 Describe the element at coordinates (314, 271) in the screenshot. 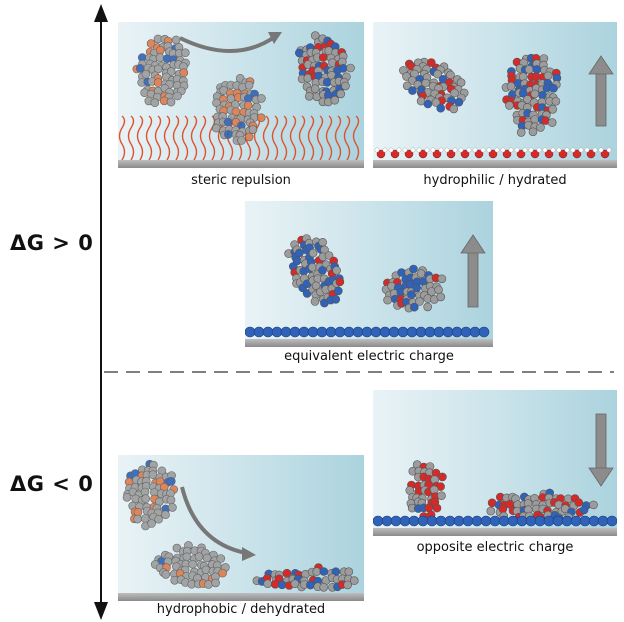

I see `protein-charged-left` at that location.